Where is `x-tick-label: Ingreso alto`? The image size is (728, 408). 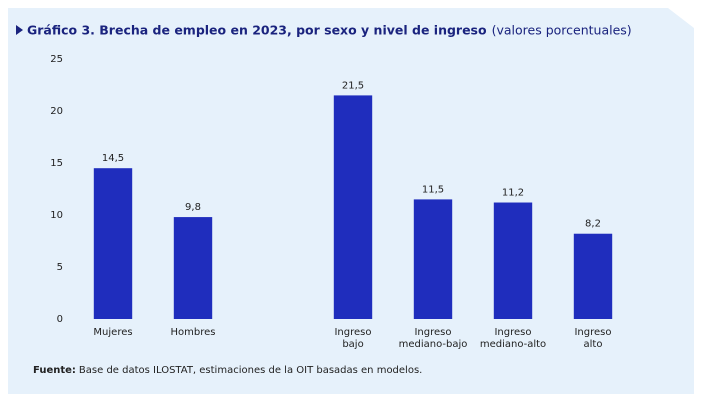 x-tick-label: Ingreso alto is located at coordinates (593, 338).